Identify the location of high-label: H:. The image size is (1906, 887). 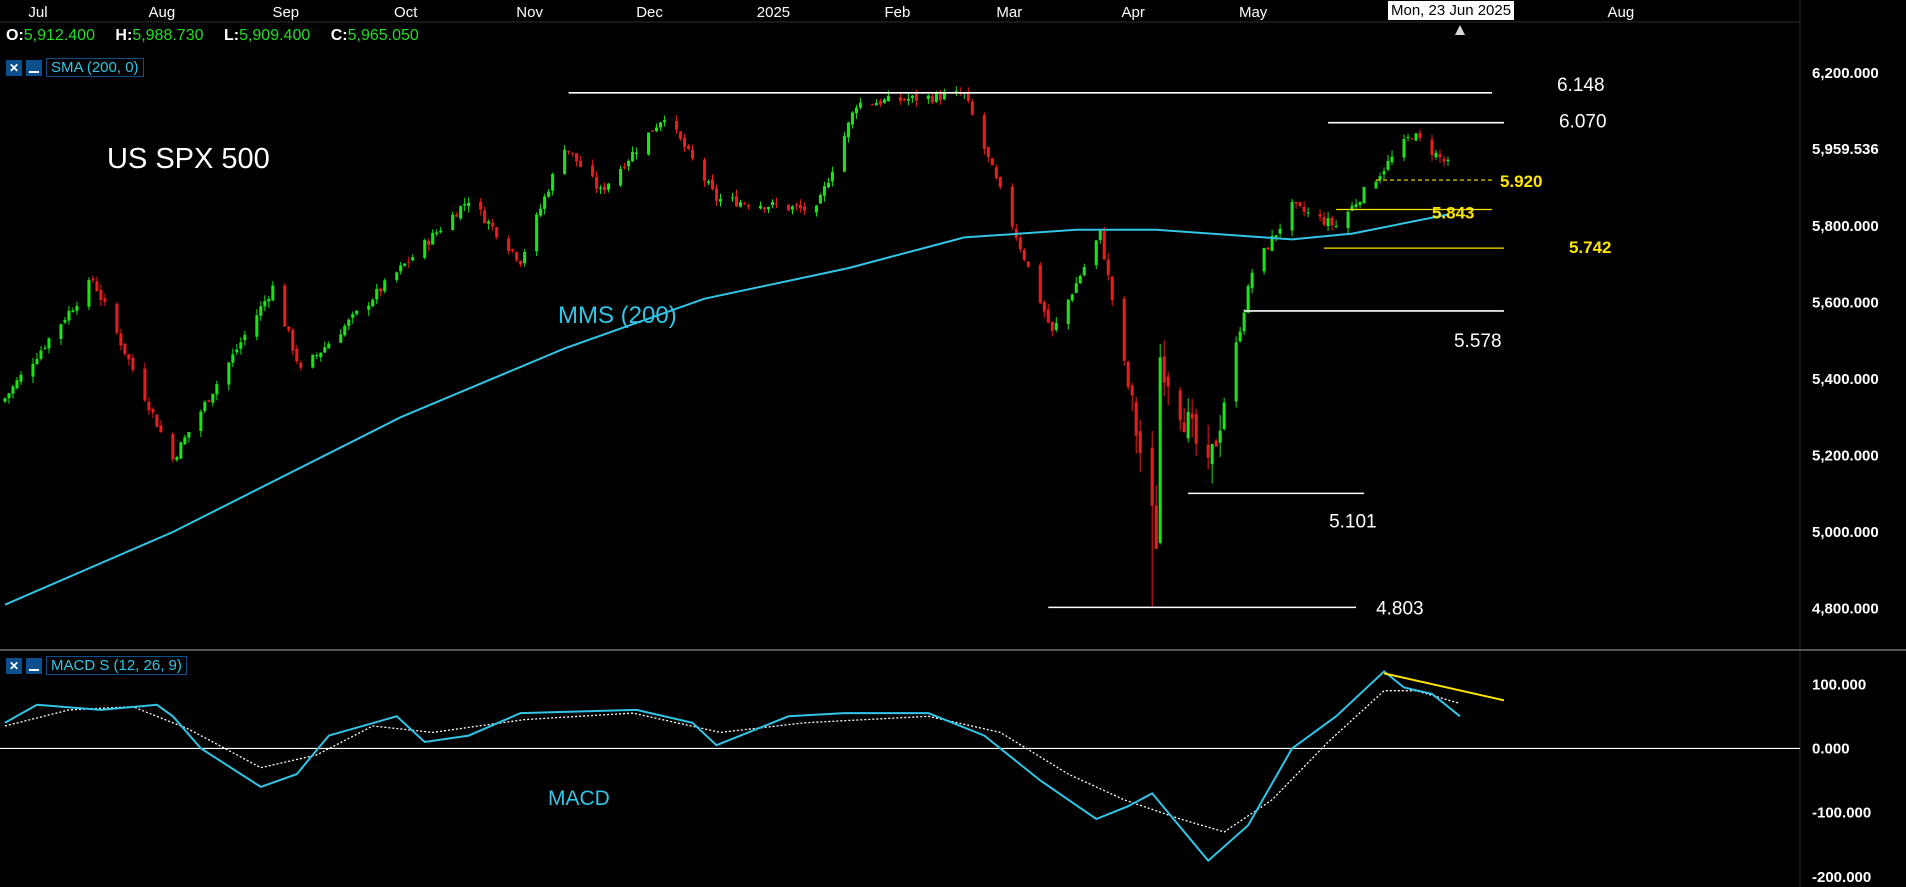
(124, 35).